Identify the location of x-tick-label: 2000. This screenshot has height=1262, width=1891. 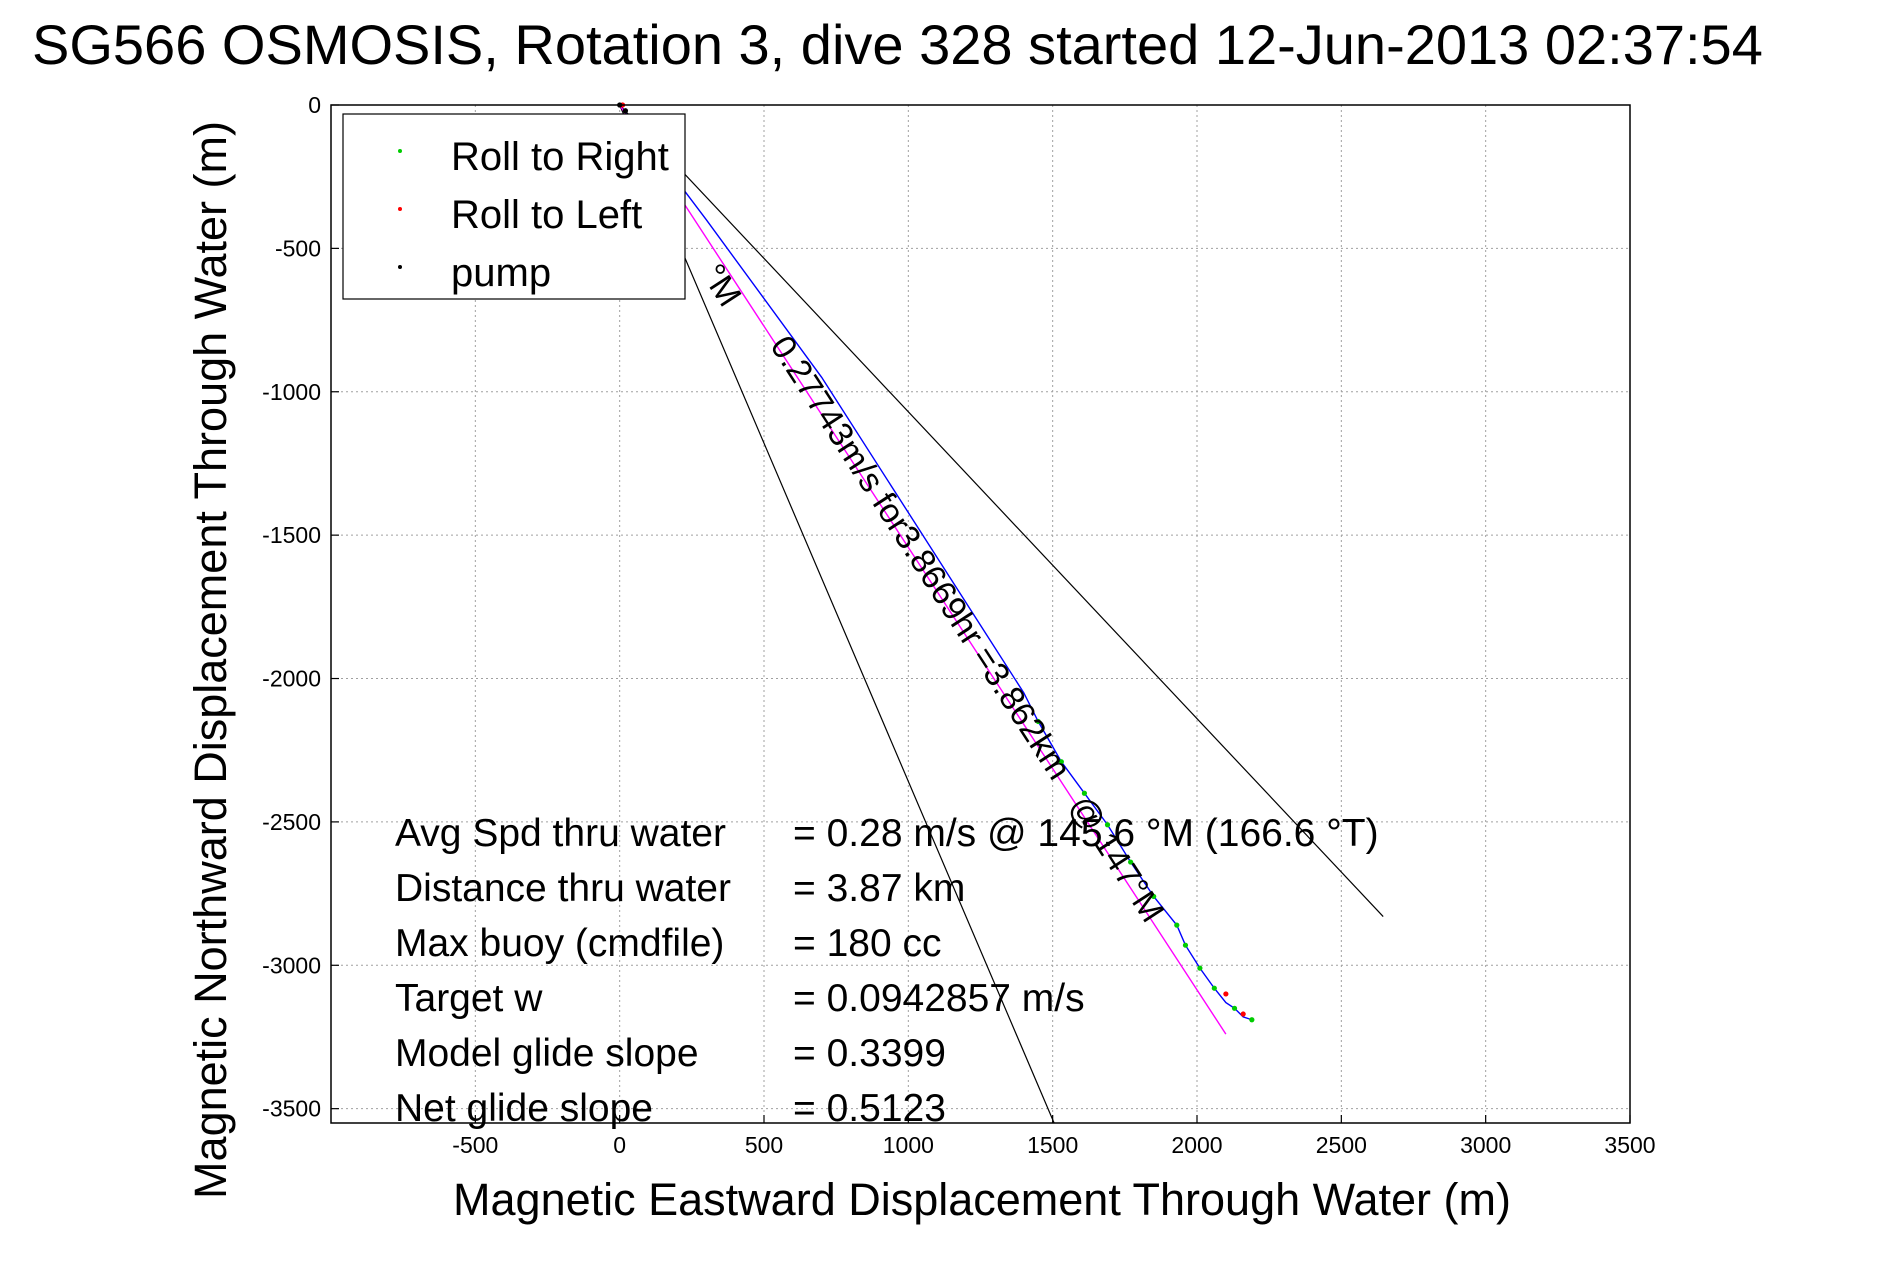
(1196, 1145).